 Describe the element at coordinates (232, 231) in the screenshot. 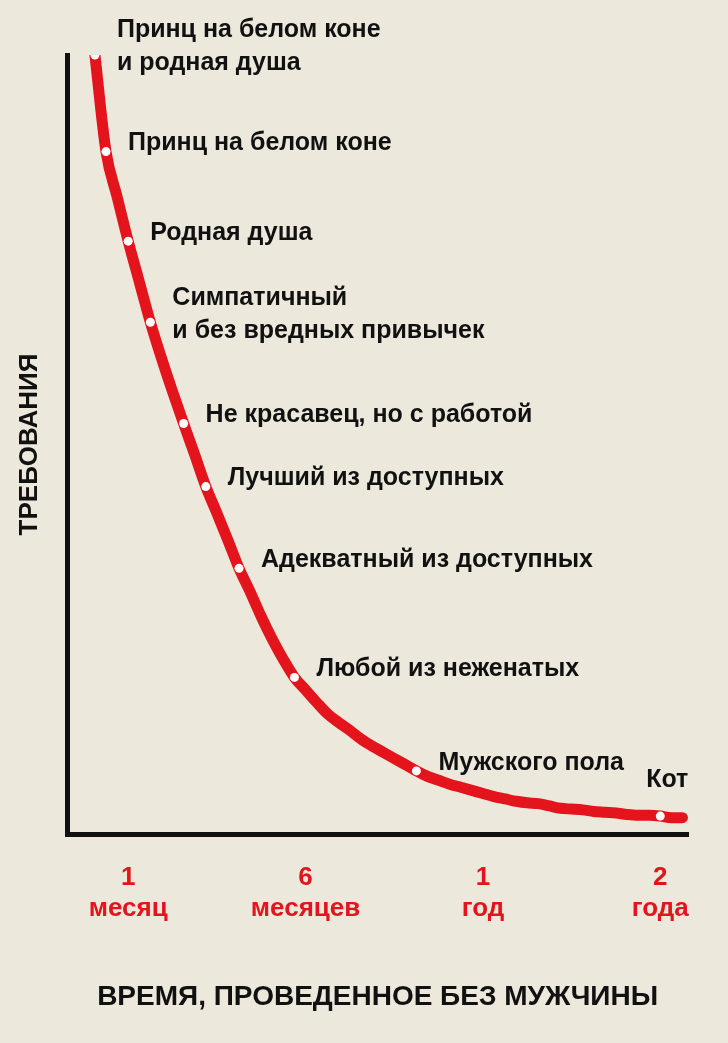

I see `annotation: Родная душа` at that location.